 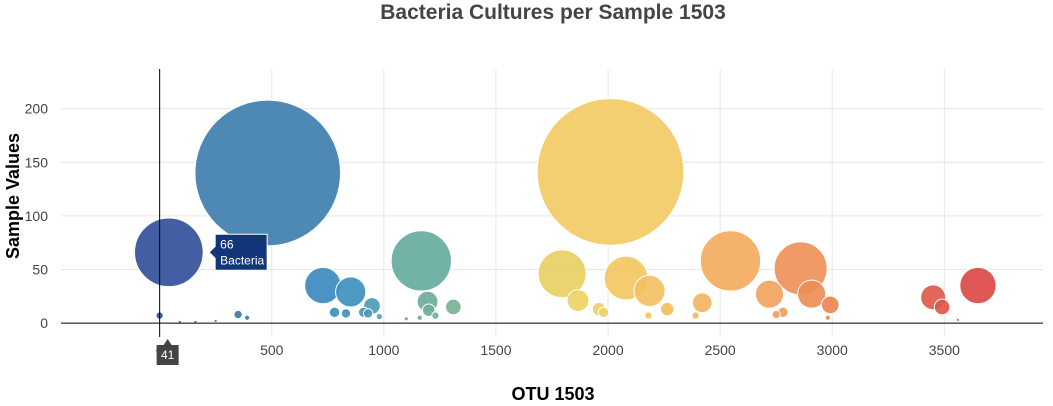 I want to click on y-tick-label: 50, so click(x=40, y=269).